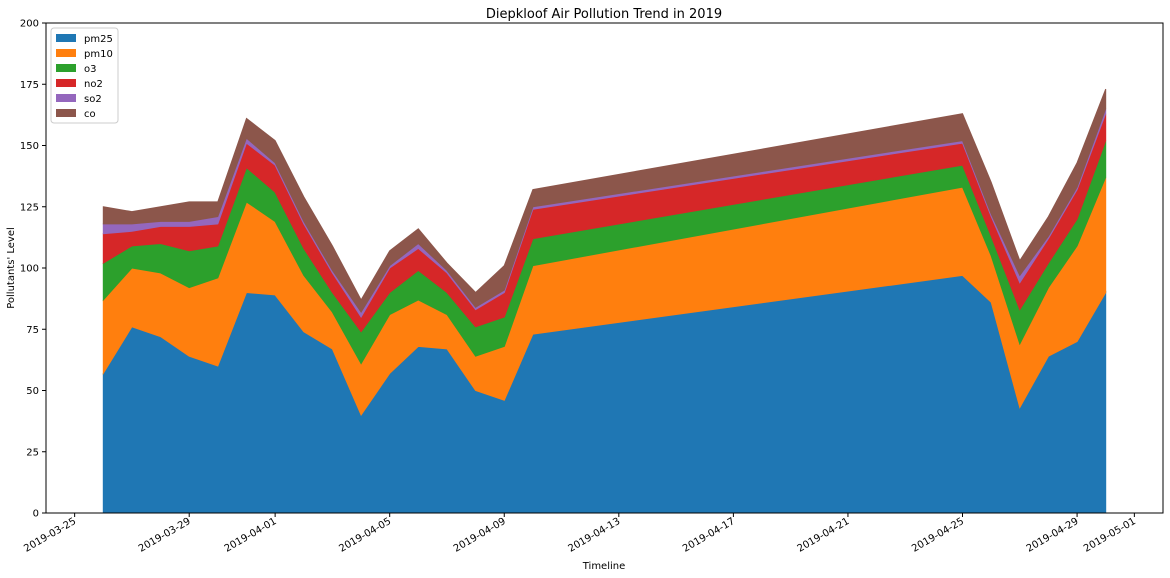 The image size is (1170, 578). I want to click on y-tick-label: 75, so click(32, 330).